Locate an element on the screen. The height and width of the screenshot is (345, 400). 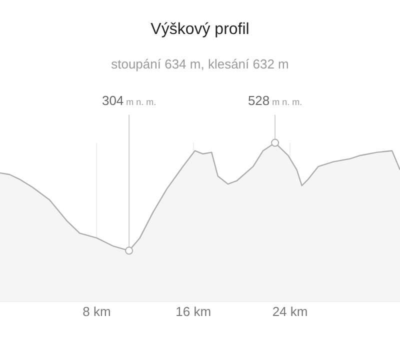
chart-subtitle: stoupání 634 m, klesání 632 m is located at coordinates (200, 64).